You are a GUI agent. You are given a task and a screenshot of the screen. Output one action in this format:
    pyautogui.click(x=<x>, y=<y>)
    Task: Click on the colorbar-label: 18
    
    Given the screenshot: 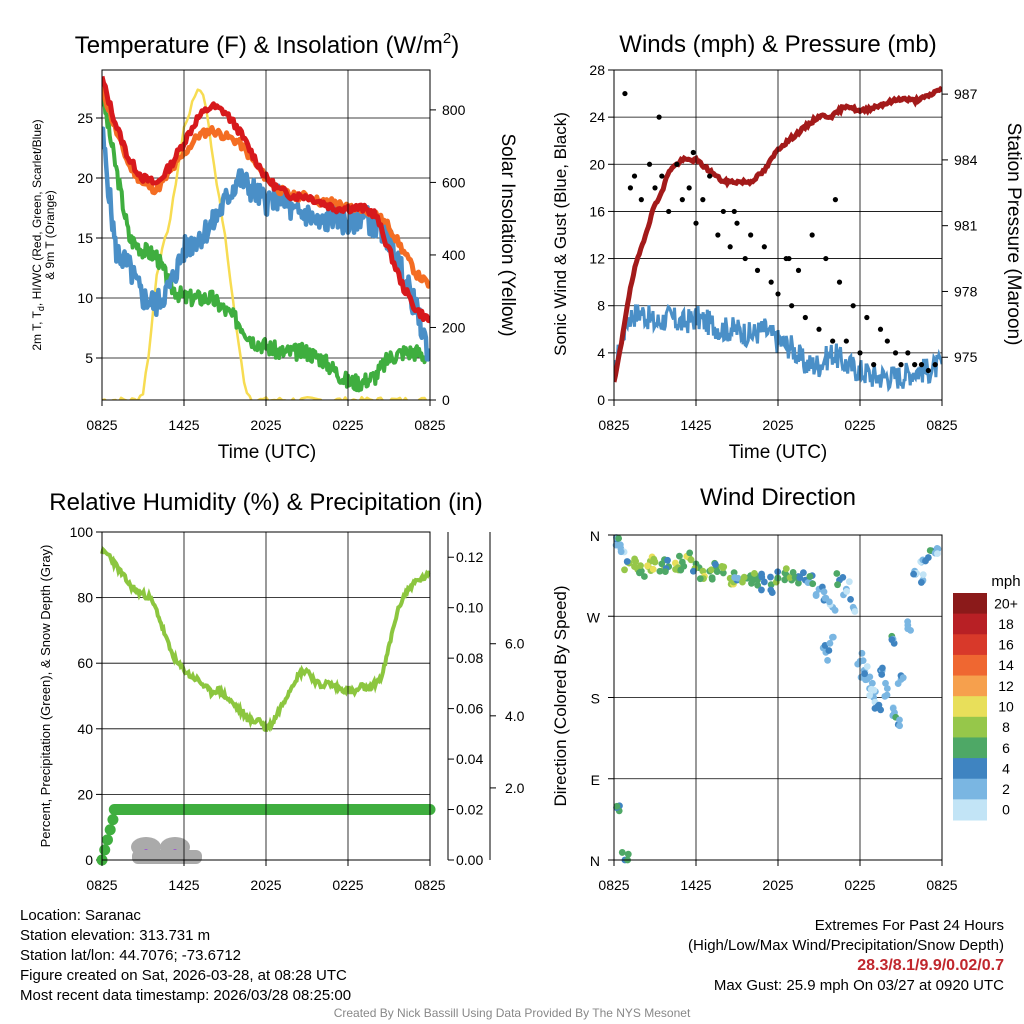 What is the action you would take?
    pyautogui.click(x=1006, y=624)
    